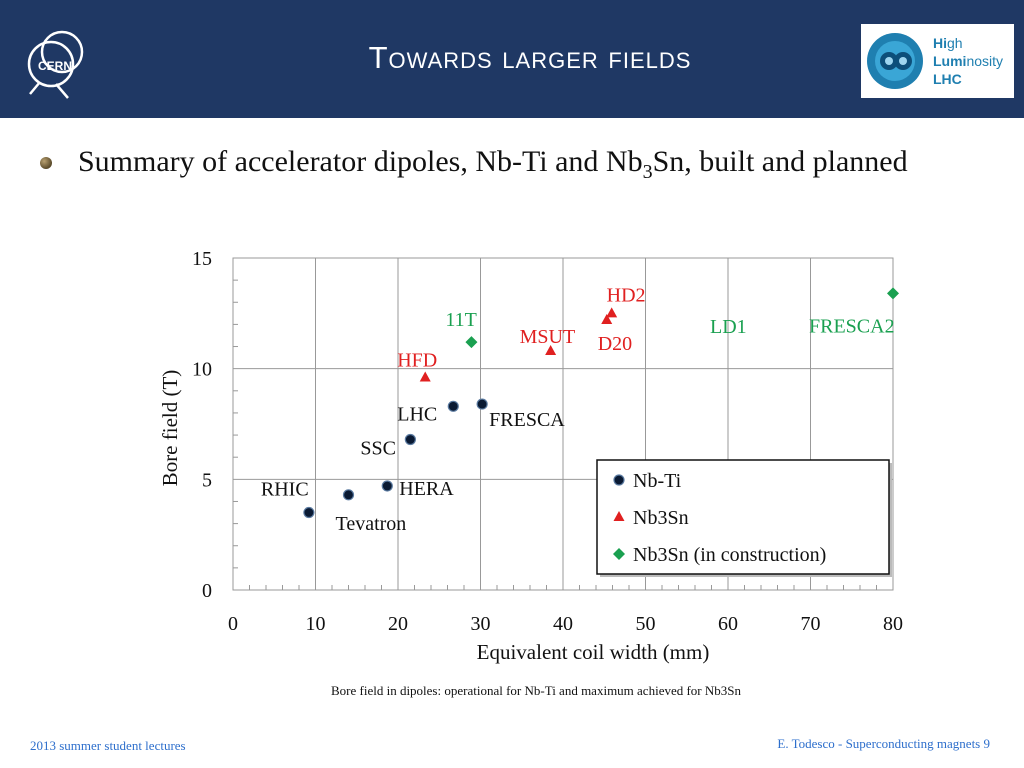 This screenshot has width=1024, height=768. Describe the element at coordinates (551, 349) in the screenshot. I see `point-msut` at that location.